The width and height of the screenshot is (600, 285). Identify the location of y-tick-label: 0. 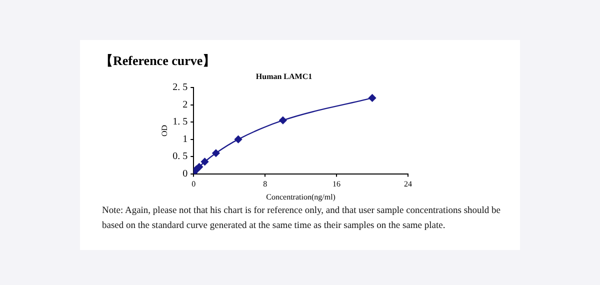
(185, 174).